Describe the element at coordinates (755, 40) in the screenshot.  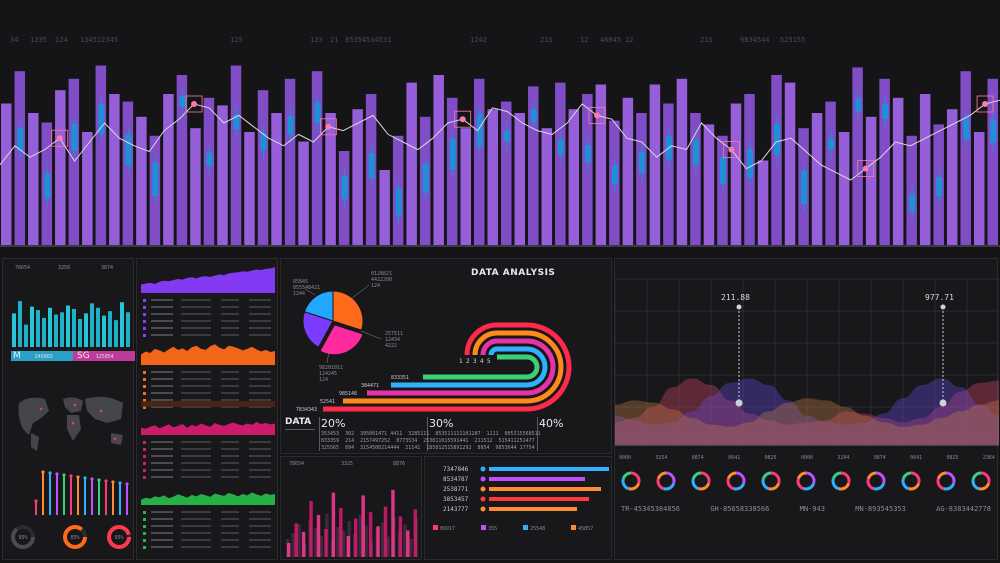
I see `ticker-text: 9834544` at that location.